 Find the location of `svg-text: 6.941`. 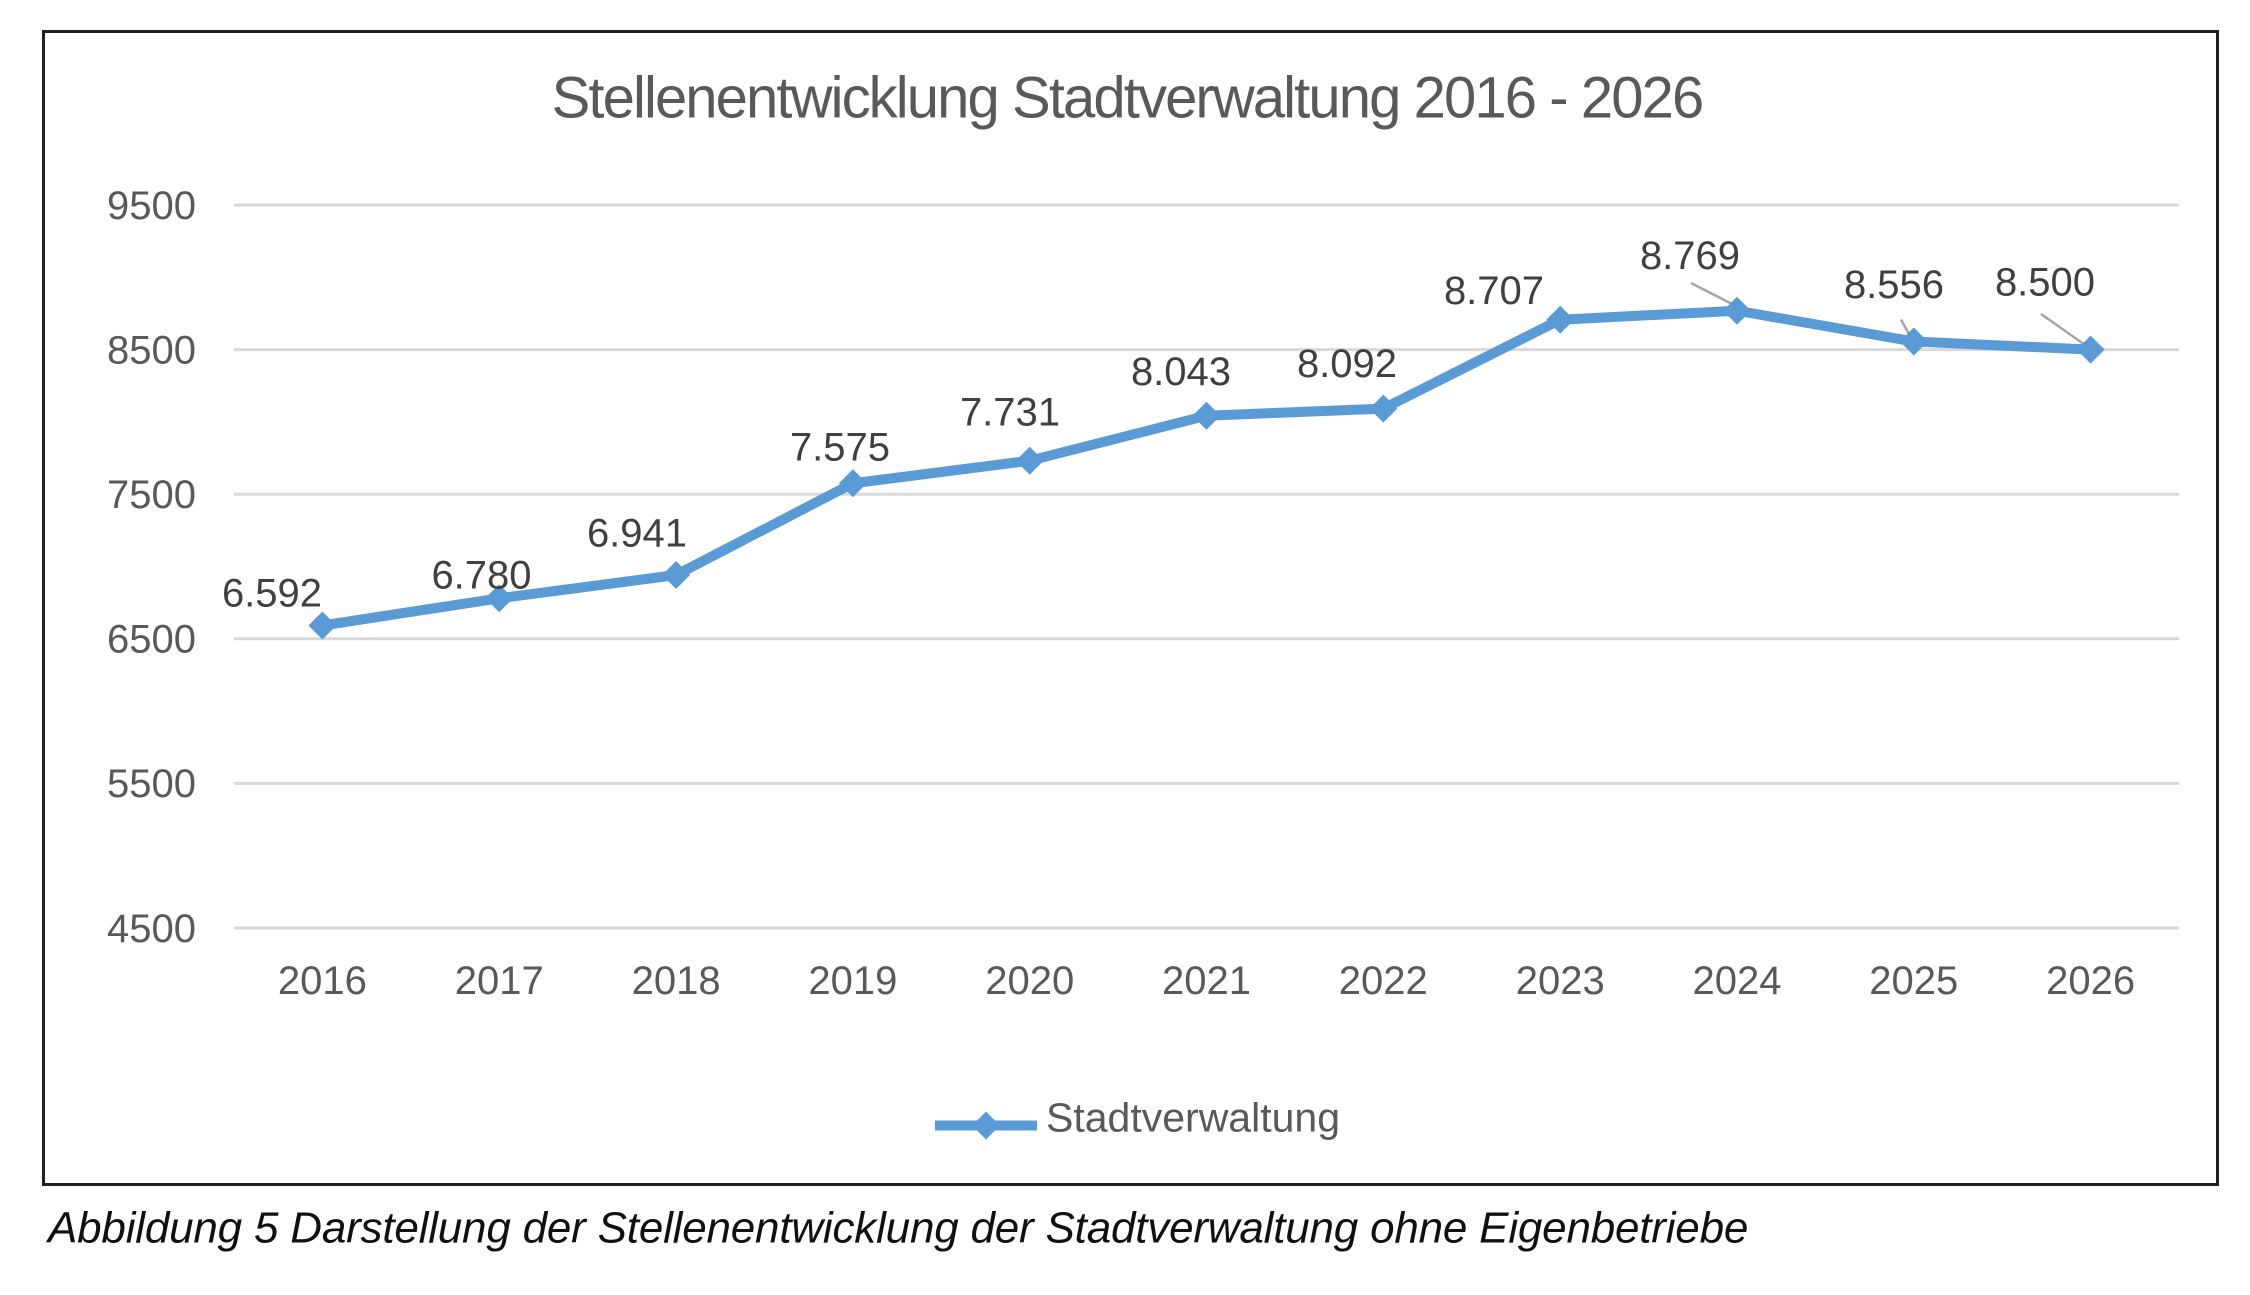

svg-text: 6.941 is located at coordinates (637, 533).